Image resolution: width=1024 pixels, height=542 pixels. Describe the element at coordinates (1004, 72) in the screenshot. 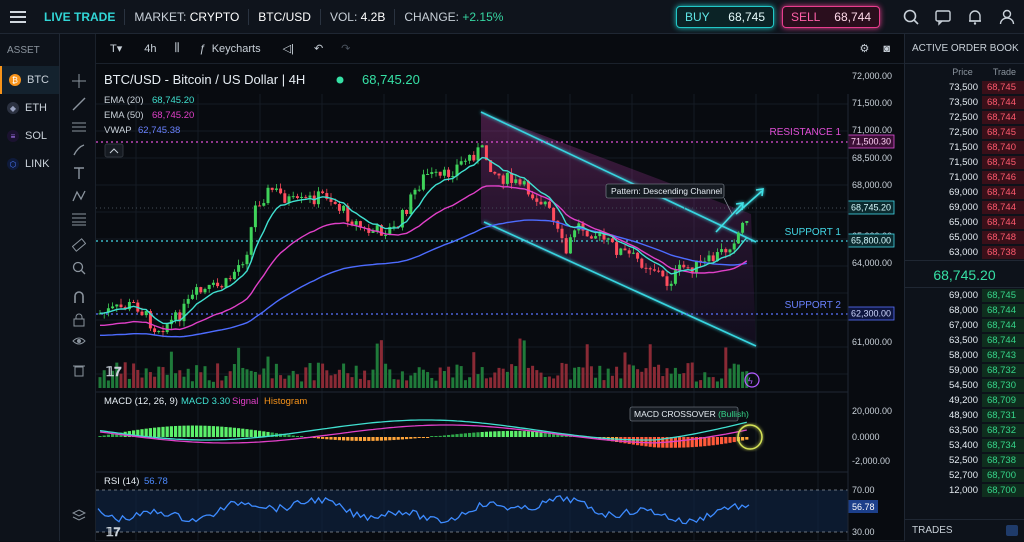

I see `col-trade-header: Trade` at that location.